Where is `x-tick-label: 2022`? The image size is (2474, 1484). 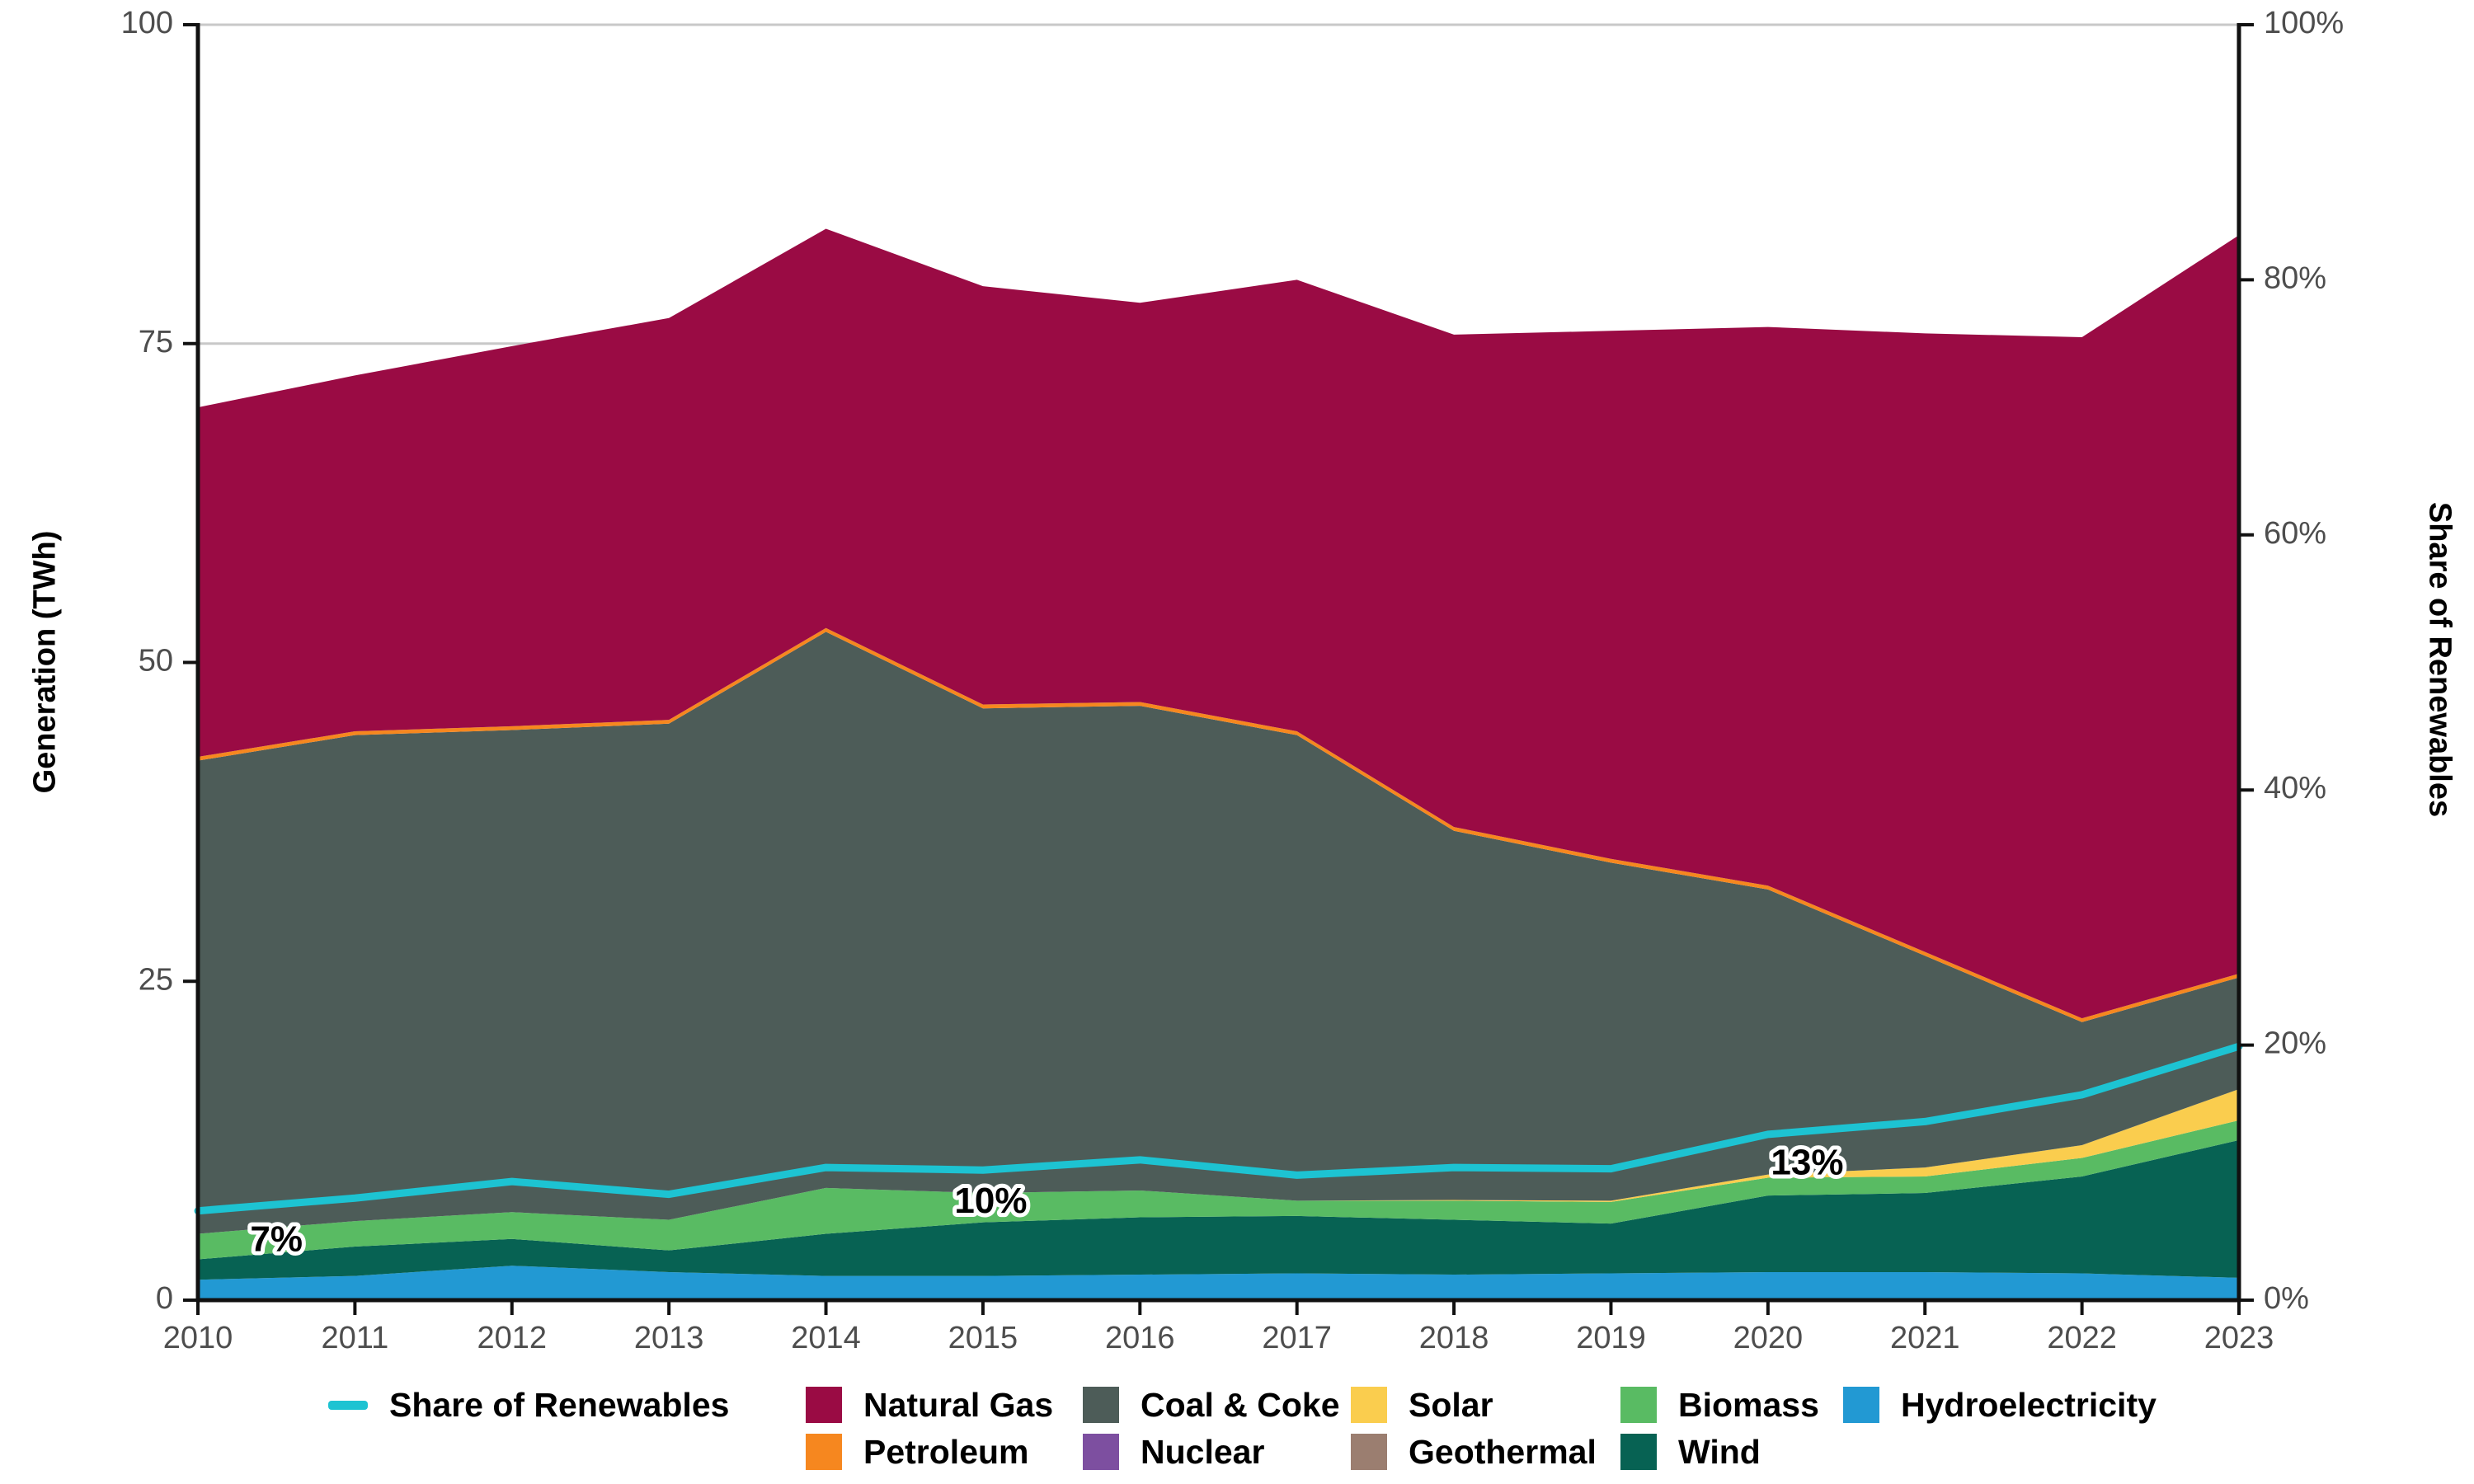
x-tick-label: 2022 is located at coordinates (2082, 1338).